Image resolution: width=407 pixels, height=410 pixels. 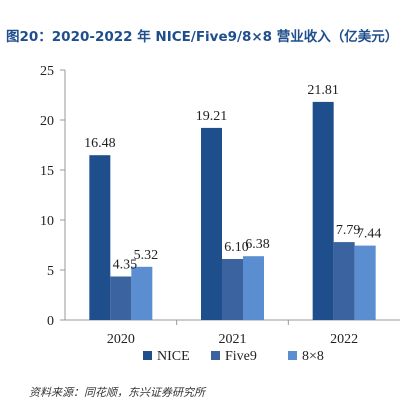 I want to click on chart-legend: NICE Five9 8×8, so click(x=233, y=356).